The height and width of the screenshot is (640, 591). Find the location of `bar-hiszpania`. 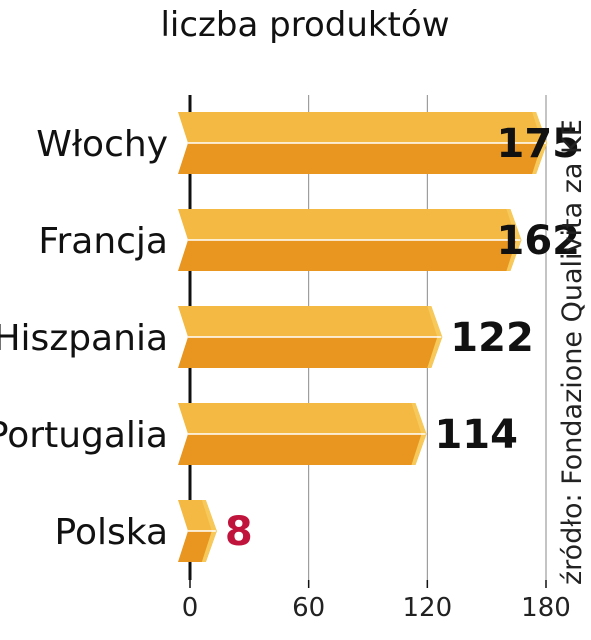

bar-hiszpania is located at coordinates (310, 337).